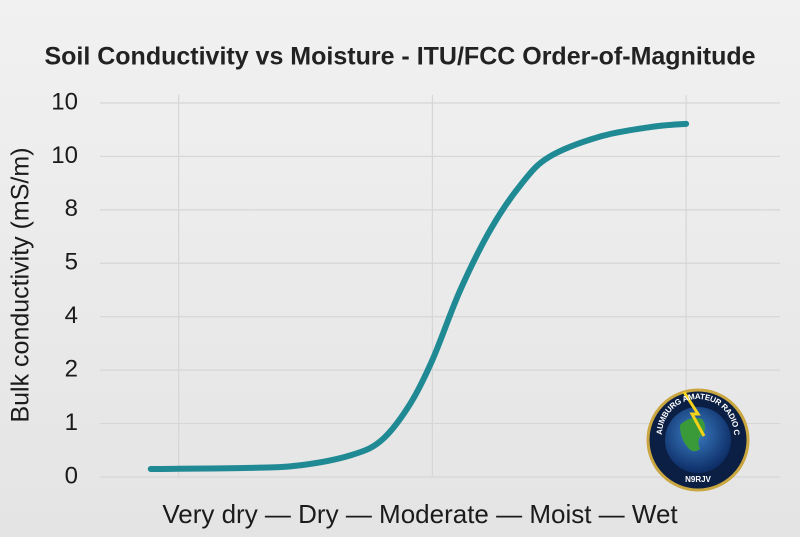 Image resolution: width=800 pixels, height=537 pixels. Describe the element at coordinates (21, 284) in the screenshot. I see `y-axis-label: Bulk conductivity (mS/m)` at that location.